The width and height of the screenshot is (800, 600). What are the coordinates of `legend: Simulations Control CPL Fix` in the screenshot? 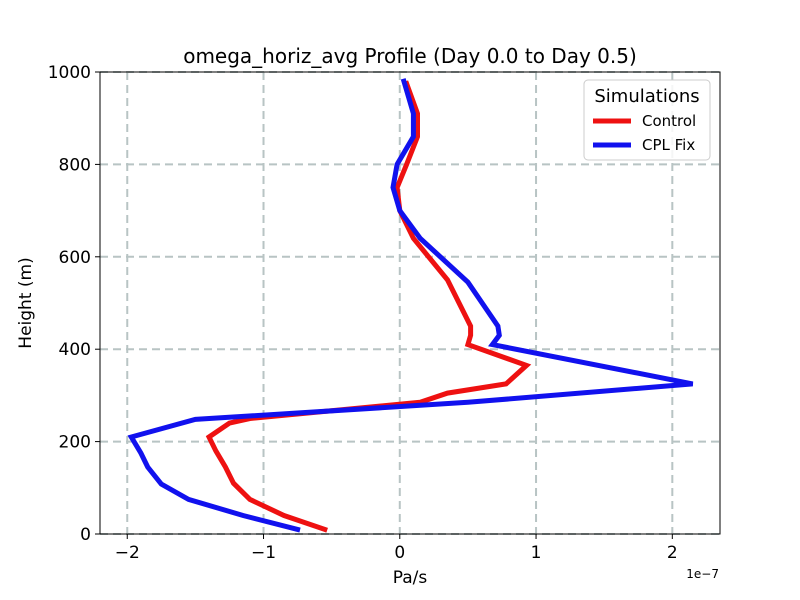 It's located at (647, 120).